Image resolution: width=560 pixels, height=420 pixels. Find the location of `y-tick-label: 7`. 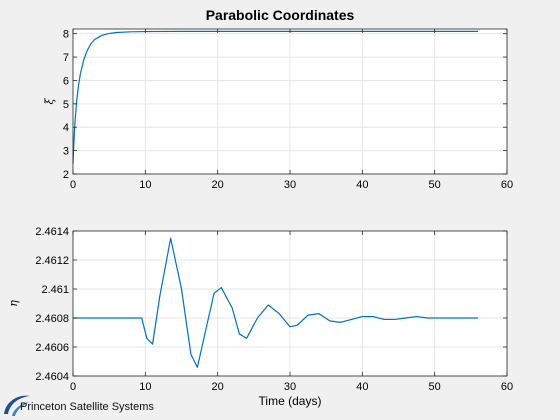

y-tick-label: 7 is located at coordinates (66, 58).